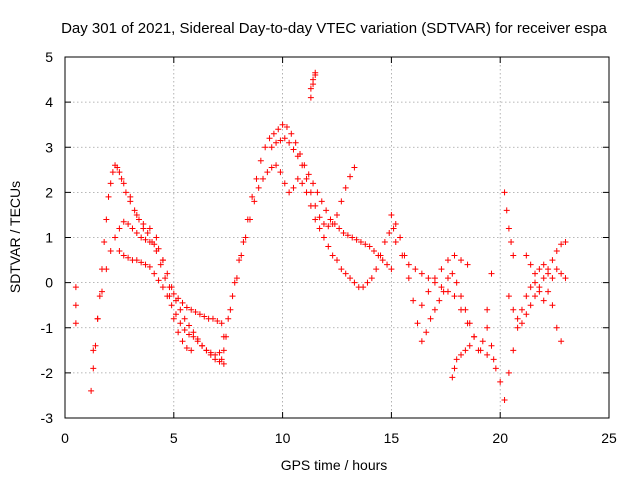 Image resolution: width=640 pixels, height=480 pixels. I want to click on x-tick-label: 25, so click(609, 438).